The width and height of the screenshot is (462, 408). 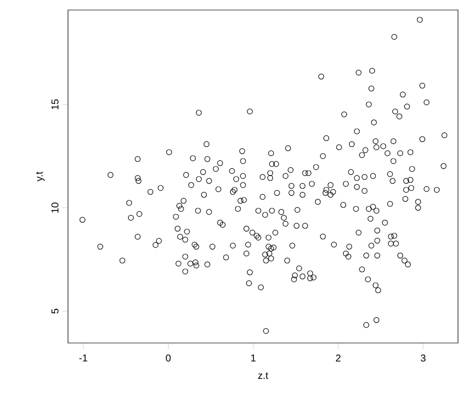 What do you see at coordinates (55, 311) in the screenshot?
I see `y-tick-label: 5` at bounding box center [55, 311].